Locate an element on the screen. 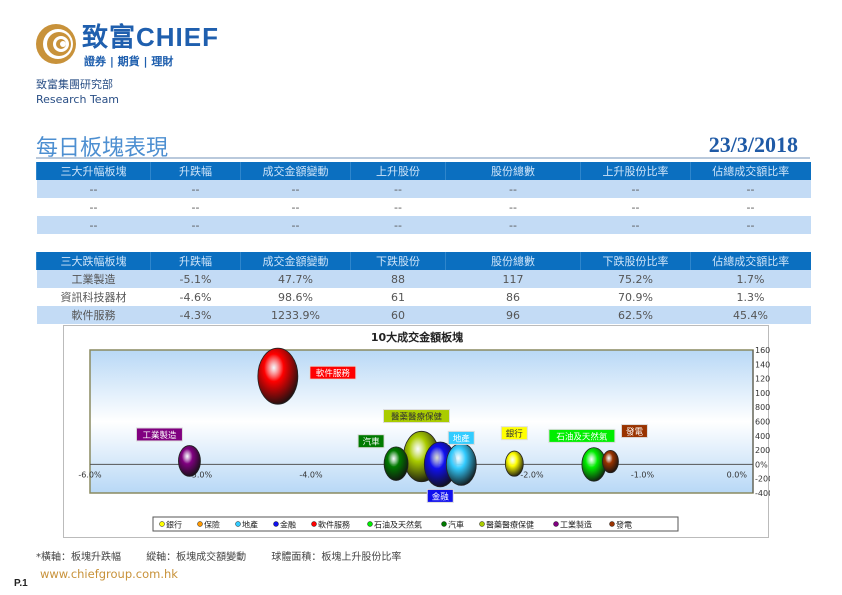  data-label: 工業製造 is located at coordinates (159, 435).